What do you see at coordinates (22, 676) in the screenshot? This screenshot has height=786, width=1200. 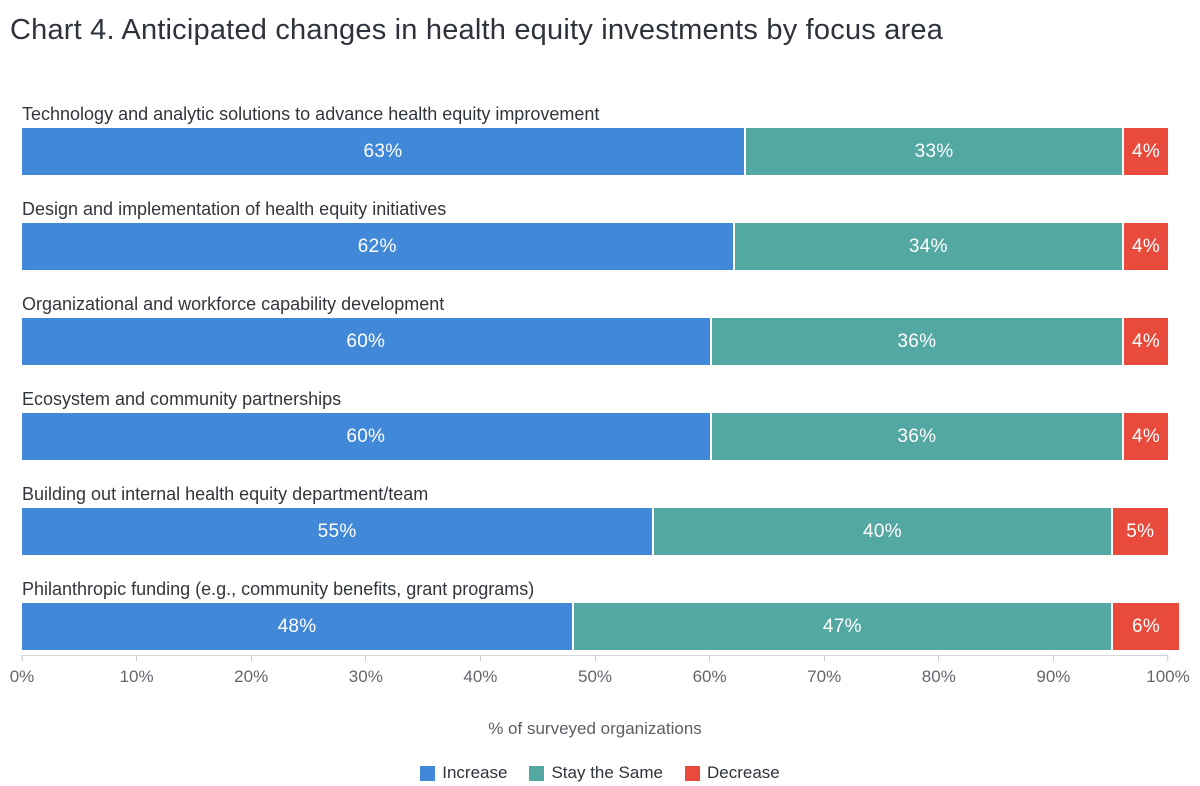 I see `tick-label: 0%` at bounding box center [22, 676].